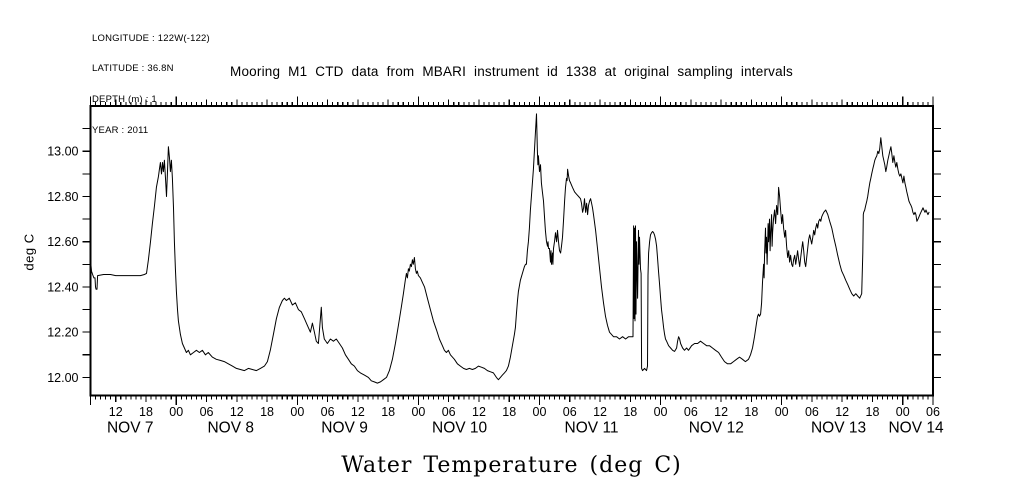  What do you see at coordinates (151, 38) in the screenshot?
I see `metadata-longitude: LONGITUDE : 122W(-122)` at bounding box center [151, 38].